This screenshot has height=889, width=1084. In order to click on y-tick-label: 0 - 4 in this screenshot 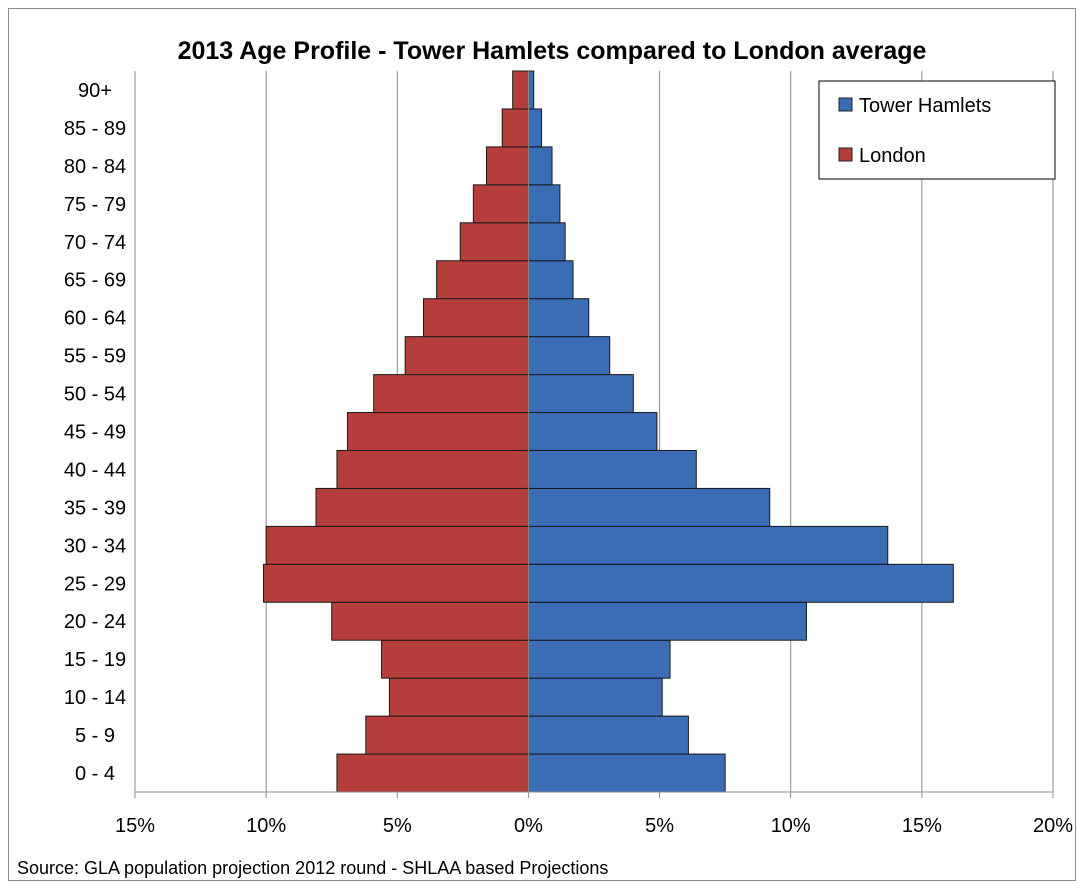, I will do `click(95, 774)`.